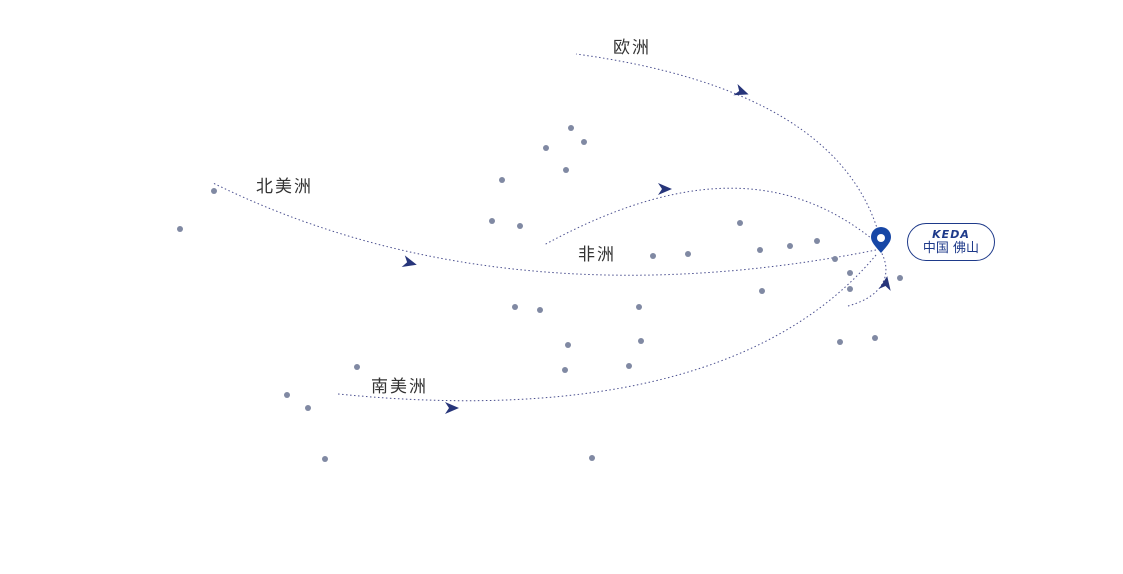 This screenshot has width=1123, height=574. Describe the element at coordinates (951, 234) in the screenshot. I see `keda-logo: KEDA` at that location.